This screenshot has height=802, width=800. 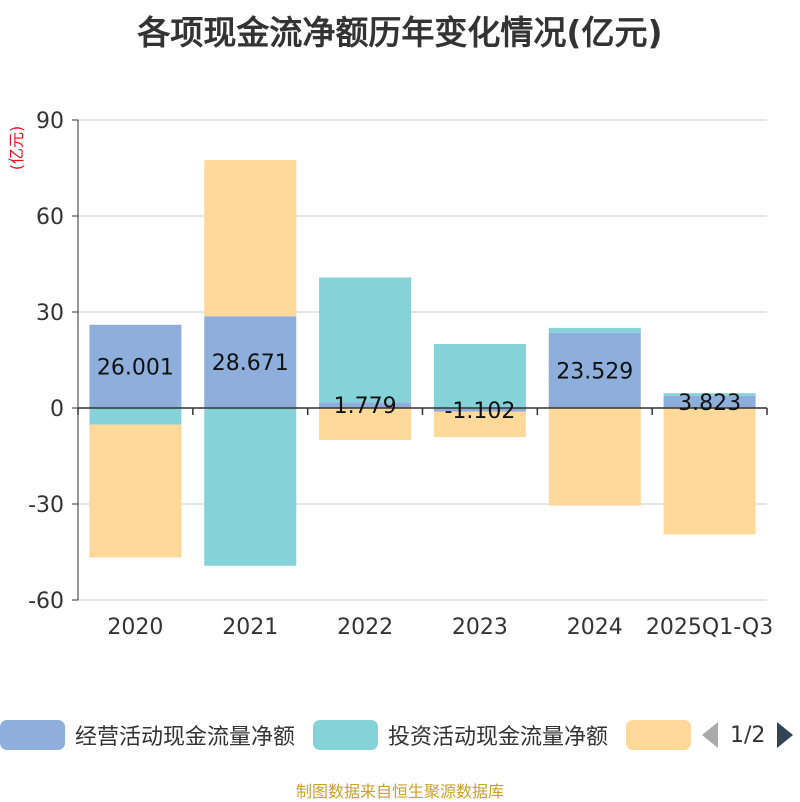 I want to click on legend-item-operating: 经营活动现金流量净额, so click(x=147, y=735).